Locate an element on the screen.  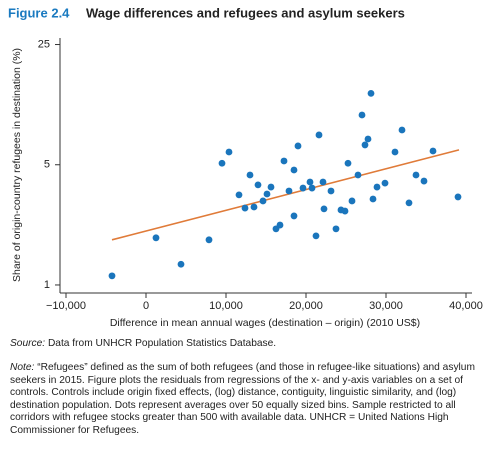
note-label: Note: is located at coordinates (22, 367).